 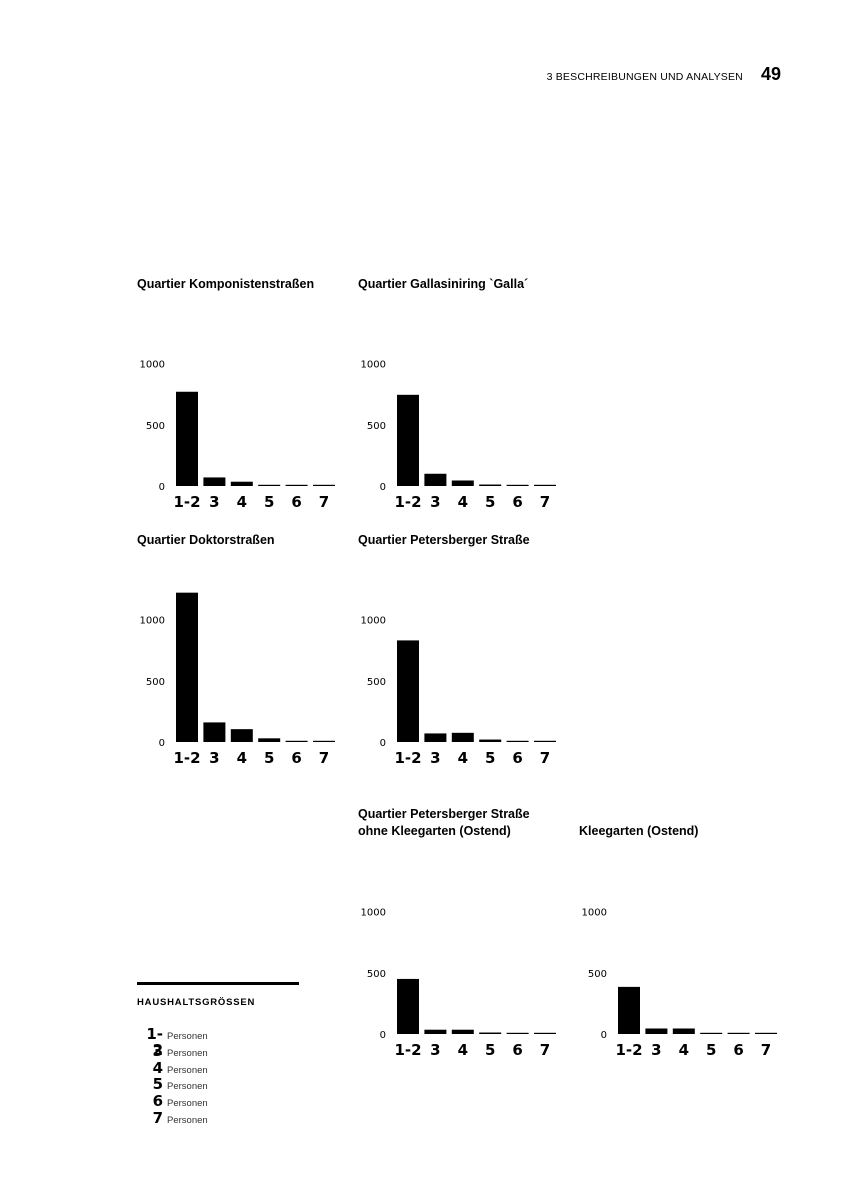 I want to click on legend-item: 3 Personen, so click(x=218, y=1051).